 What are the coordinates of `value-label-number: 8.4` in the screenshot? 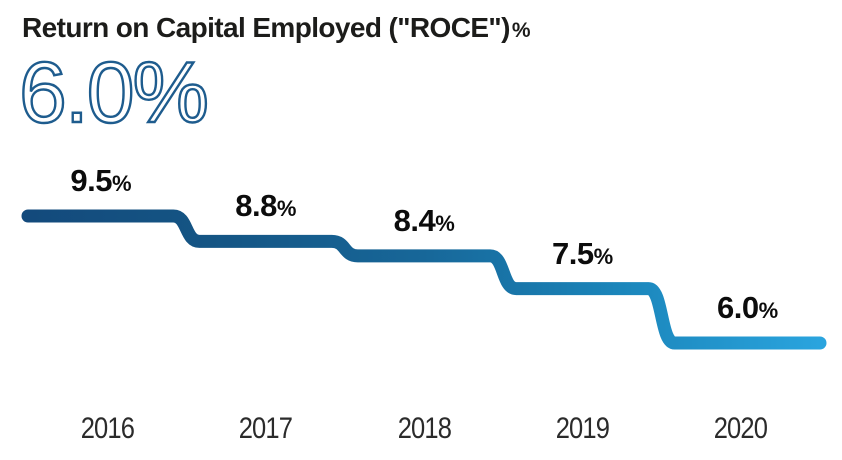 It's located at (414, 220).